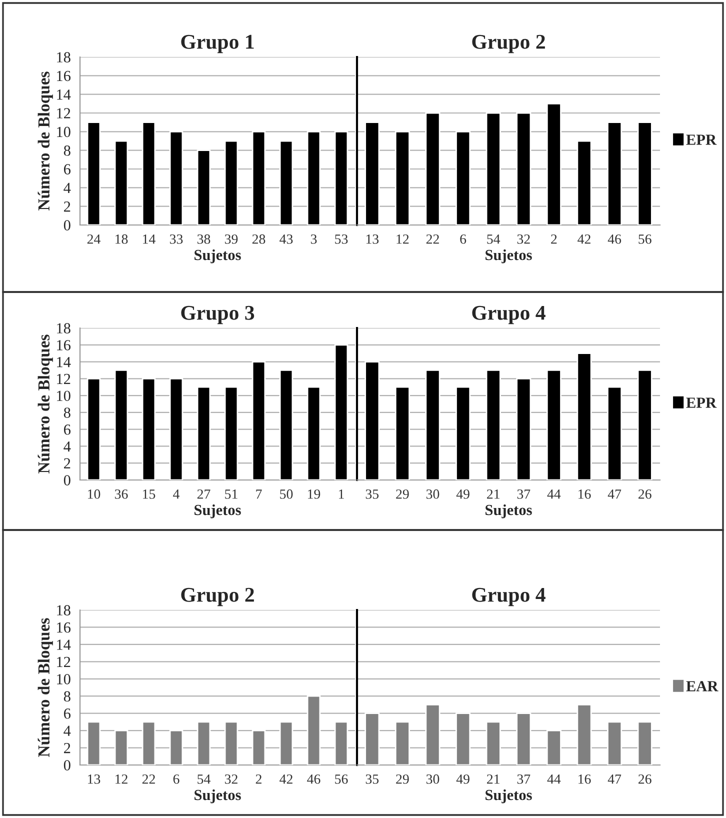 The width and height of the screenshot is (726, 818). Describe the element at coordinates (94, 494) in the screenshot. I see `x-tick-label: 10` at that location.